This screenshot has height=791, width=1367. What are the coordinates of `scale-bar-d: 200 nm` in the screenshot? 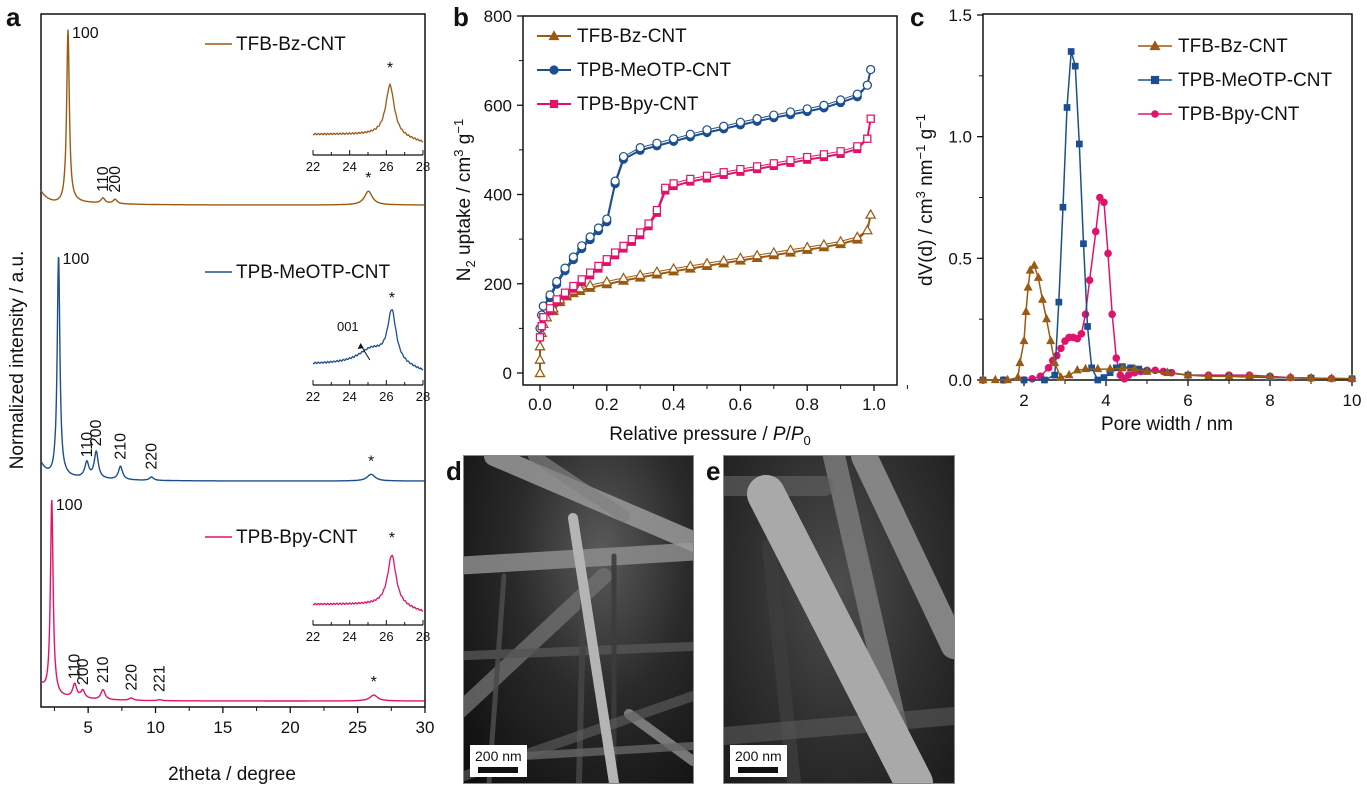 It's located at (498, 761).